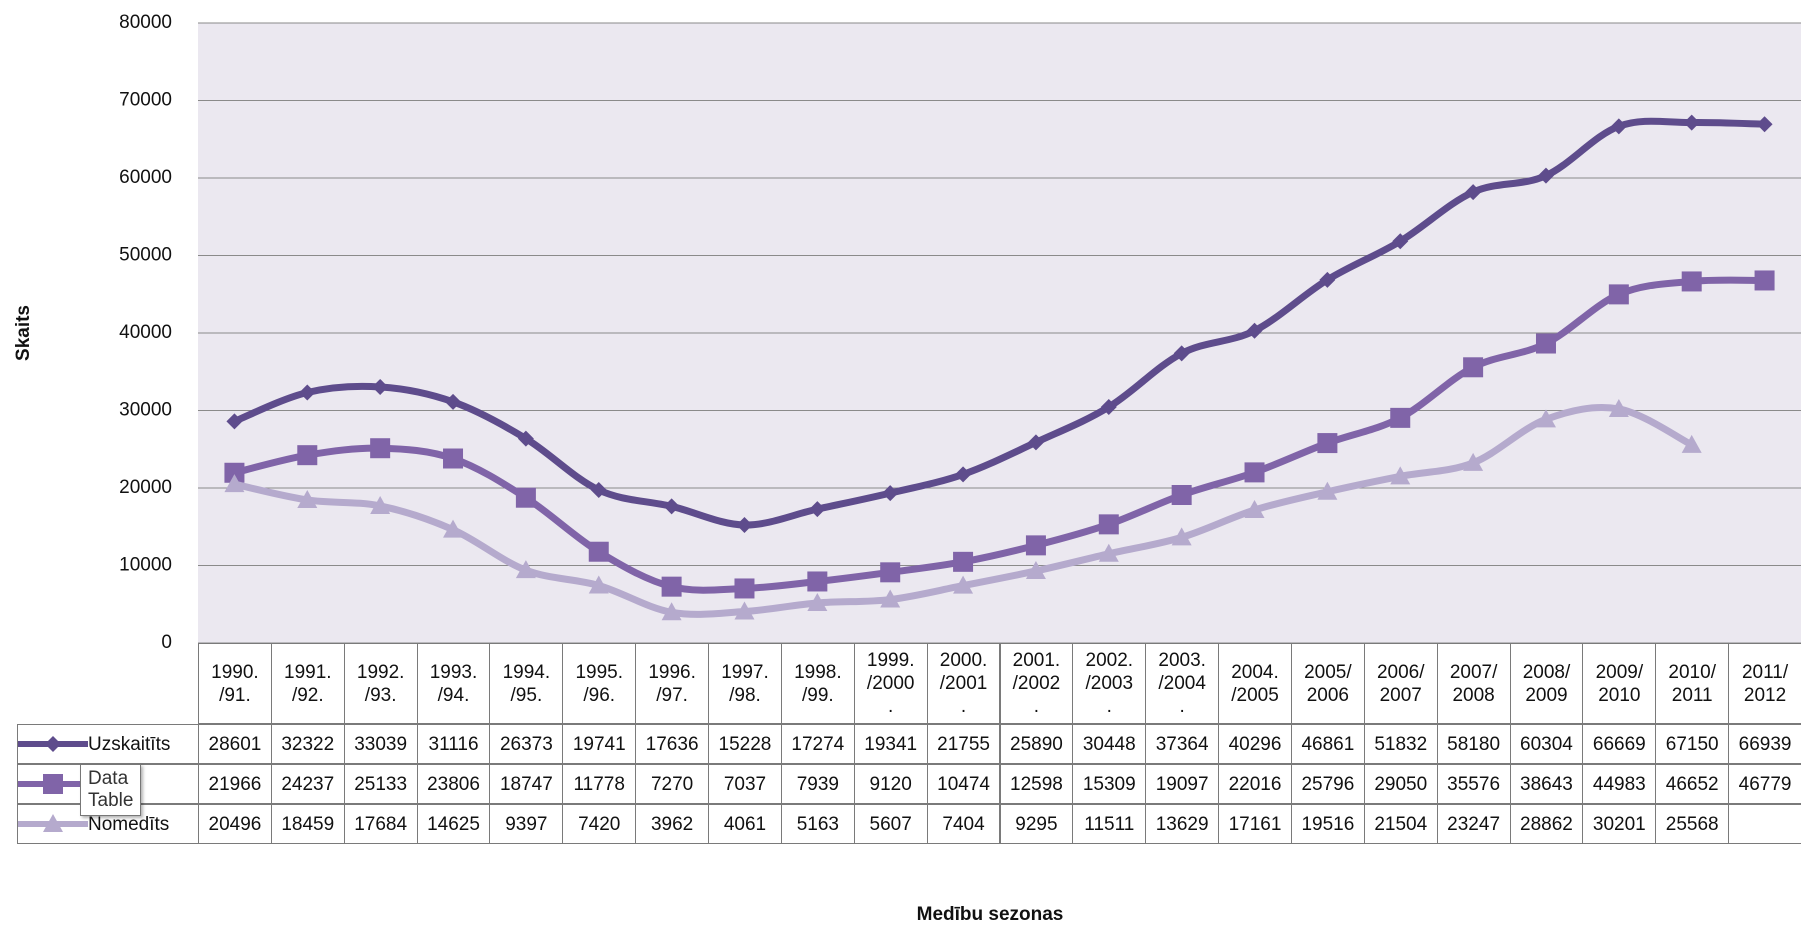 This screenshot has height=928, width=1801. I want to click on y-axis-title: Skaits, so click(23, 333).